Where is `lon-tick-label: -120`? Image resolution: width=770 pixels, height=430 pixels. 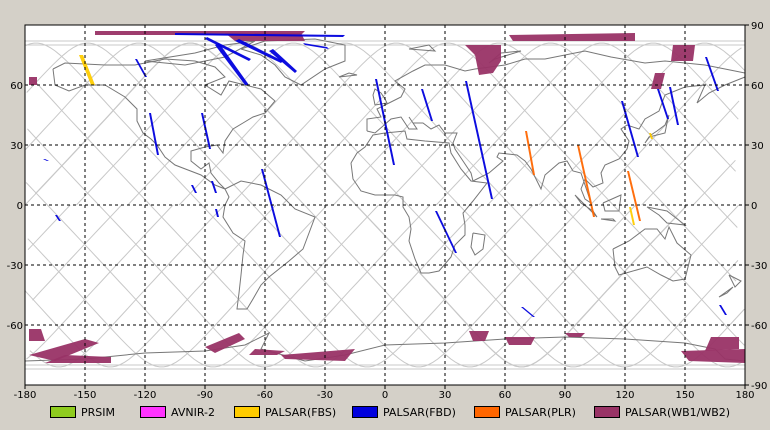 lon-tick-label: -120 is located at coordinates (145, 395).